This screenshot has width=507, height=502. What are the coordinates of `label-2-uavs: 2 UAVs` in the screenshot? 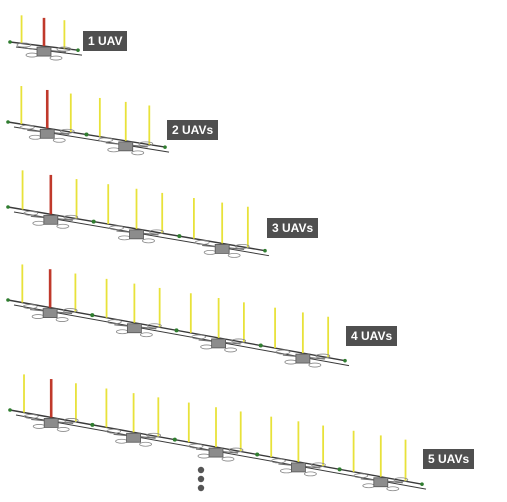 It's located at (193, 130).